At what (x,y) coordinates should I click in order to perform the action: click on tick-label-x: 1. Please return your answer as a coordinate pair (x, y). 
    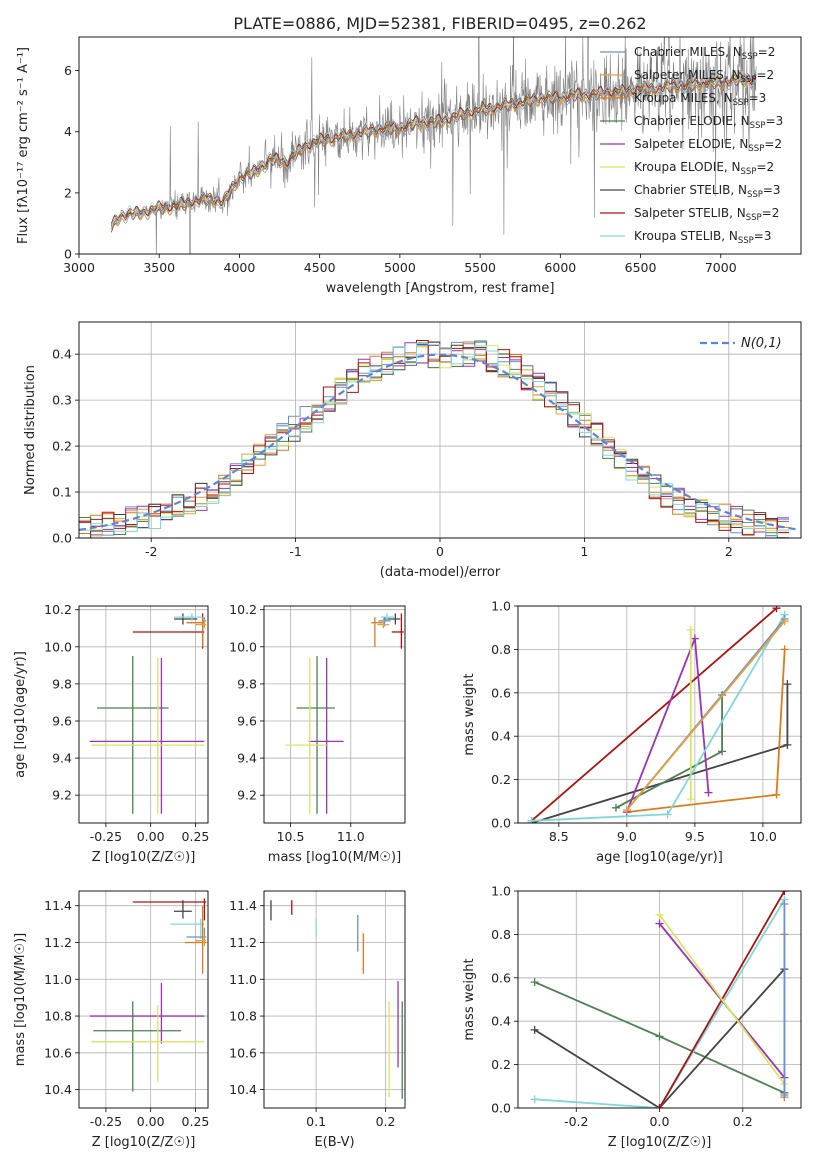
    Looking at the image, I should click on (584, 551).